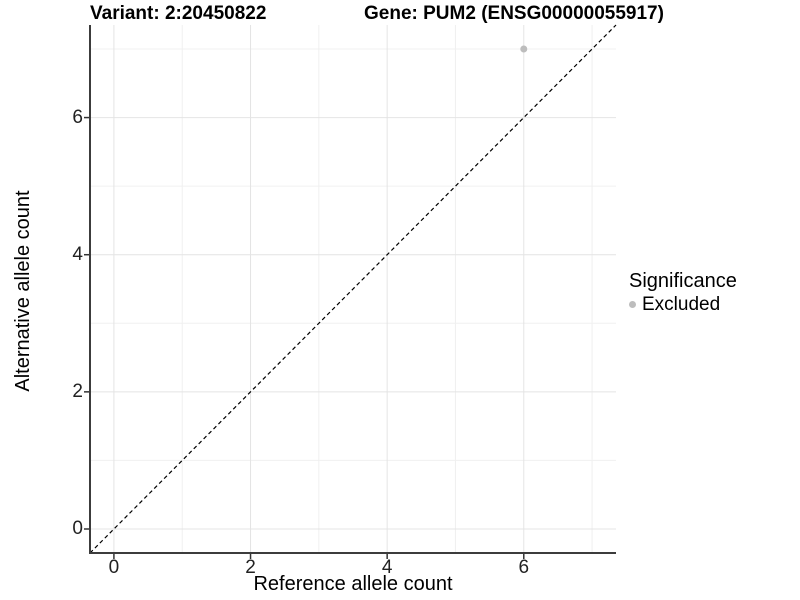 The width and height of the screenshot is (800, 600). What do you see at coordinates (353, 584) in the screenshot?
I see `x-axis-title: Reference allele count` at bounding box center [353, 584].